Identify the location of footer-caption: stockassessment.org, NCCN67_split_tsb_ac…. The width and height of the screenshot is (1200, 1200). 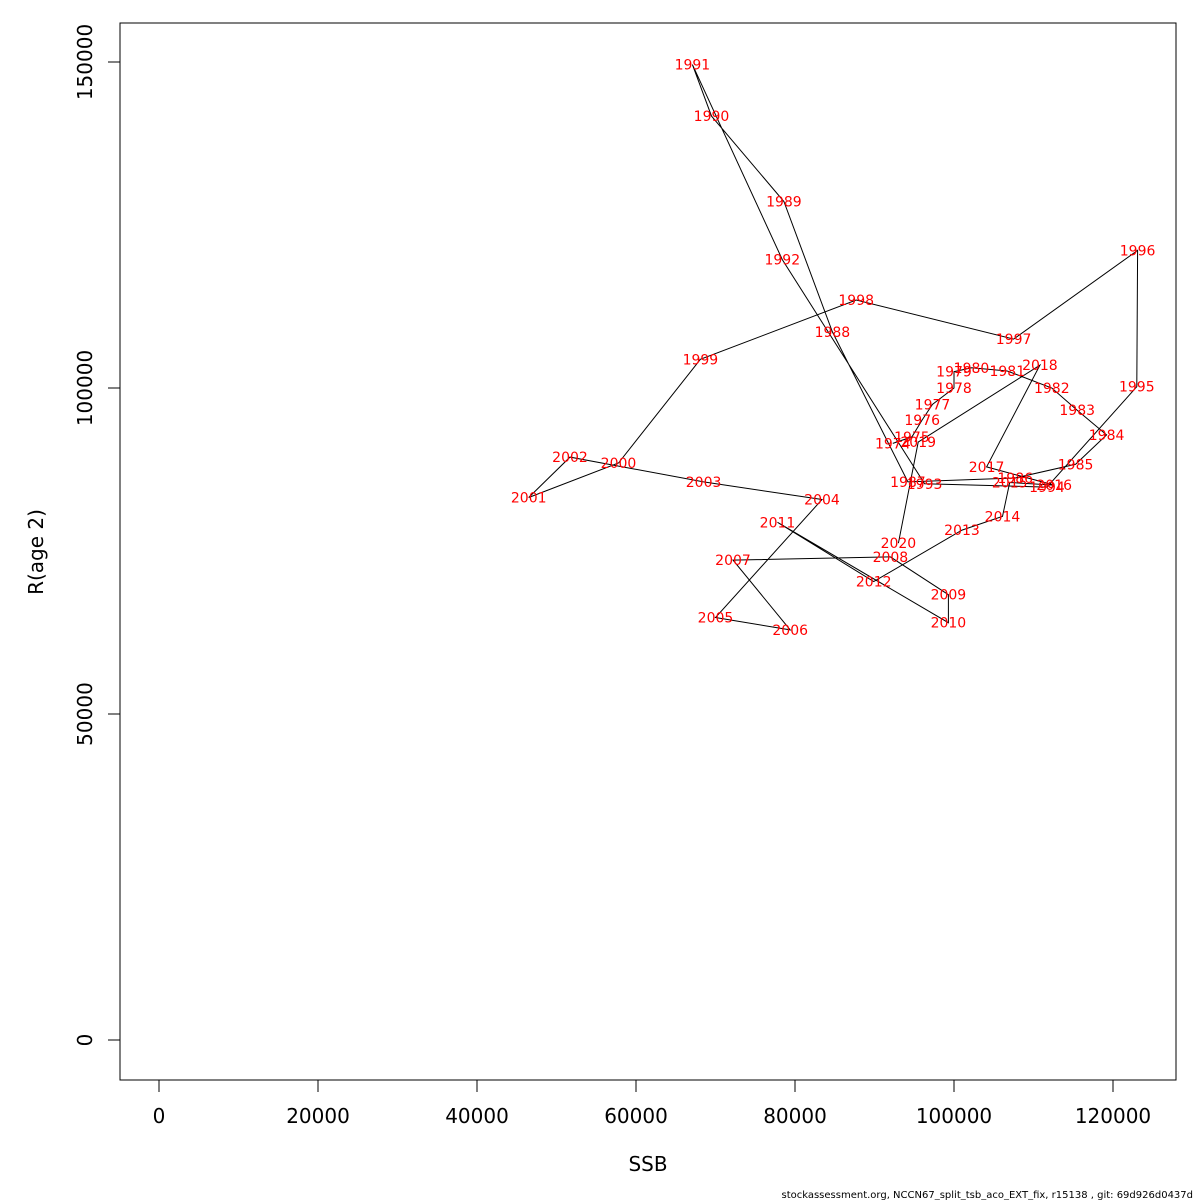
(987, 1195).